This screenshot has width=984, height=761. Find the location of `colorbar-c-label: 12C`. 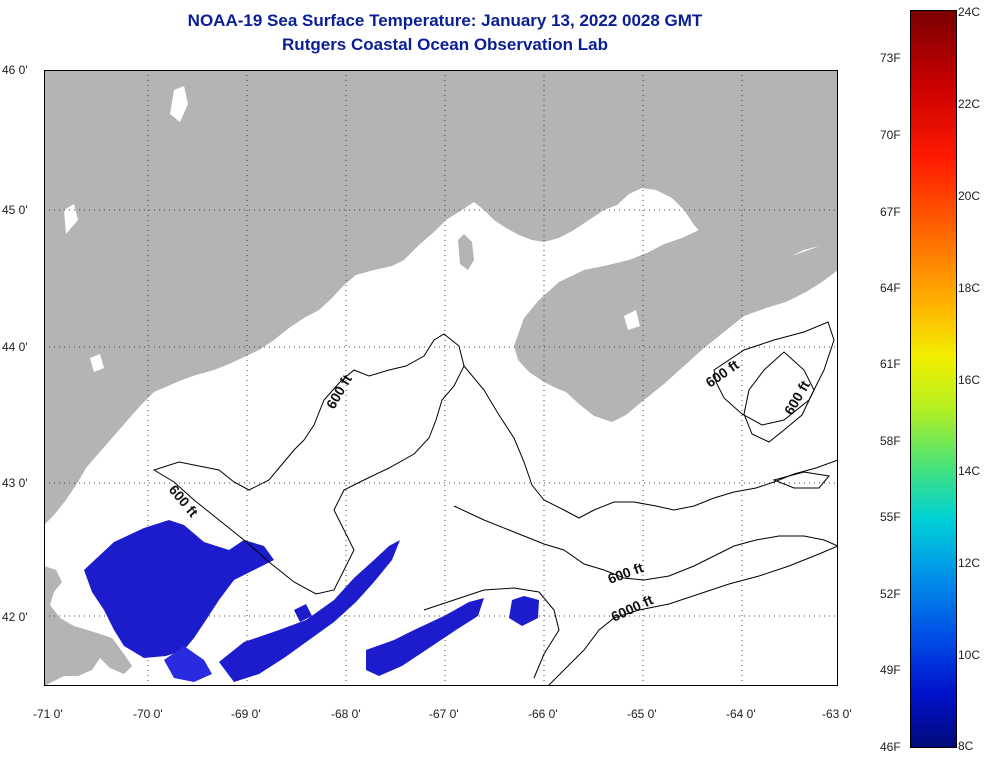

colorbar-c-label: 12C is located at coordinates (969, 563).